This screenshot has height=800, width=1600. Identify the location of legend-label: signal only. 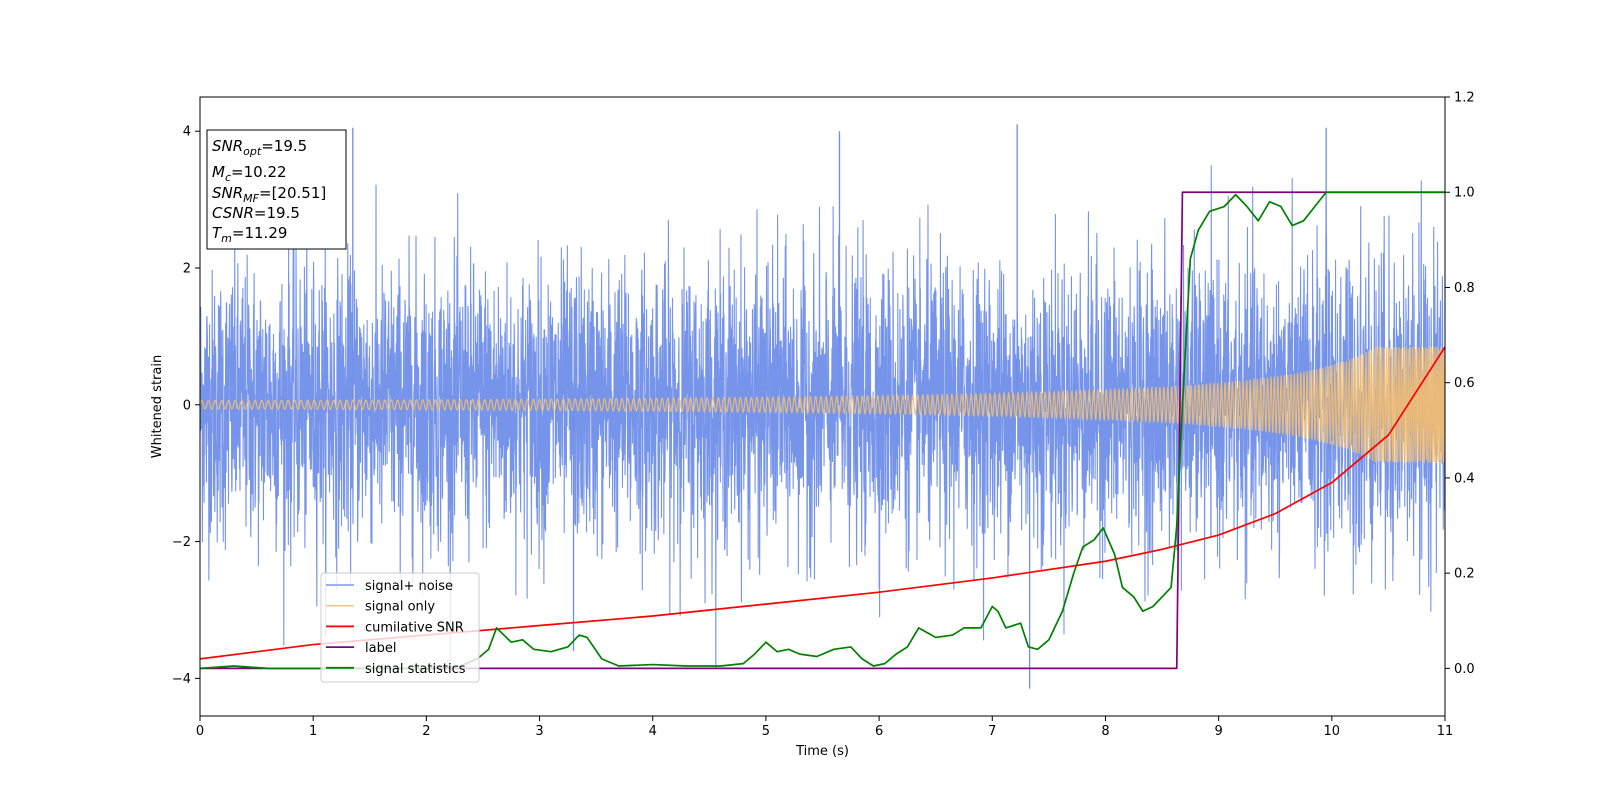
(400, 607).